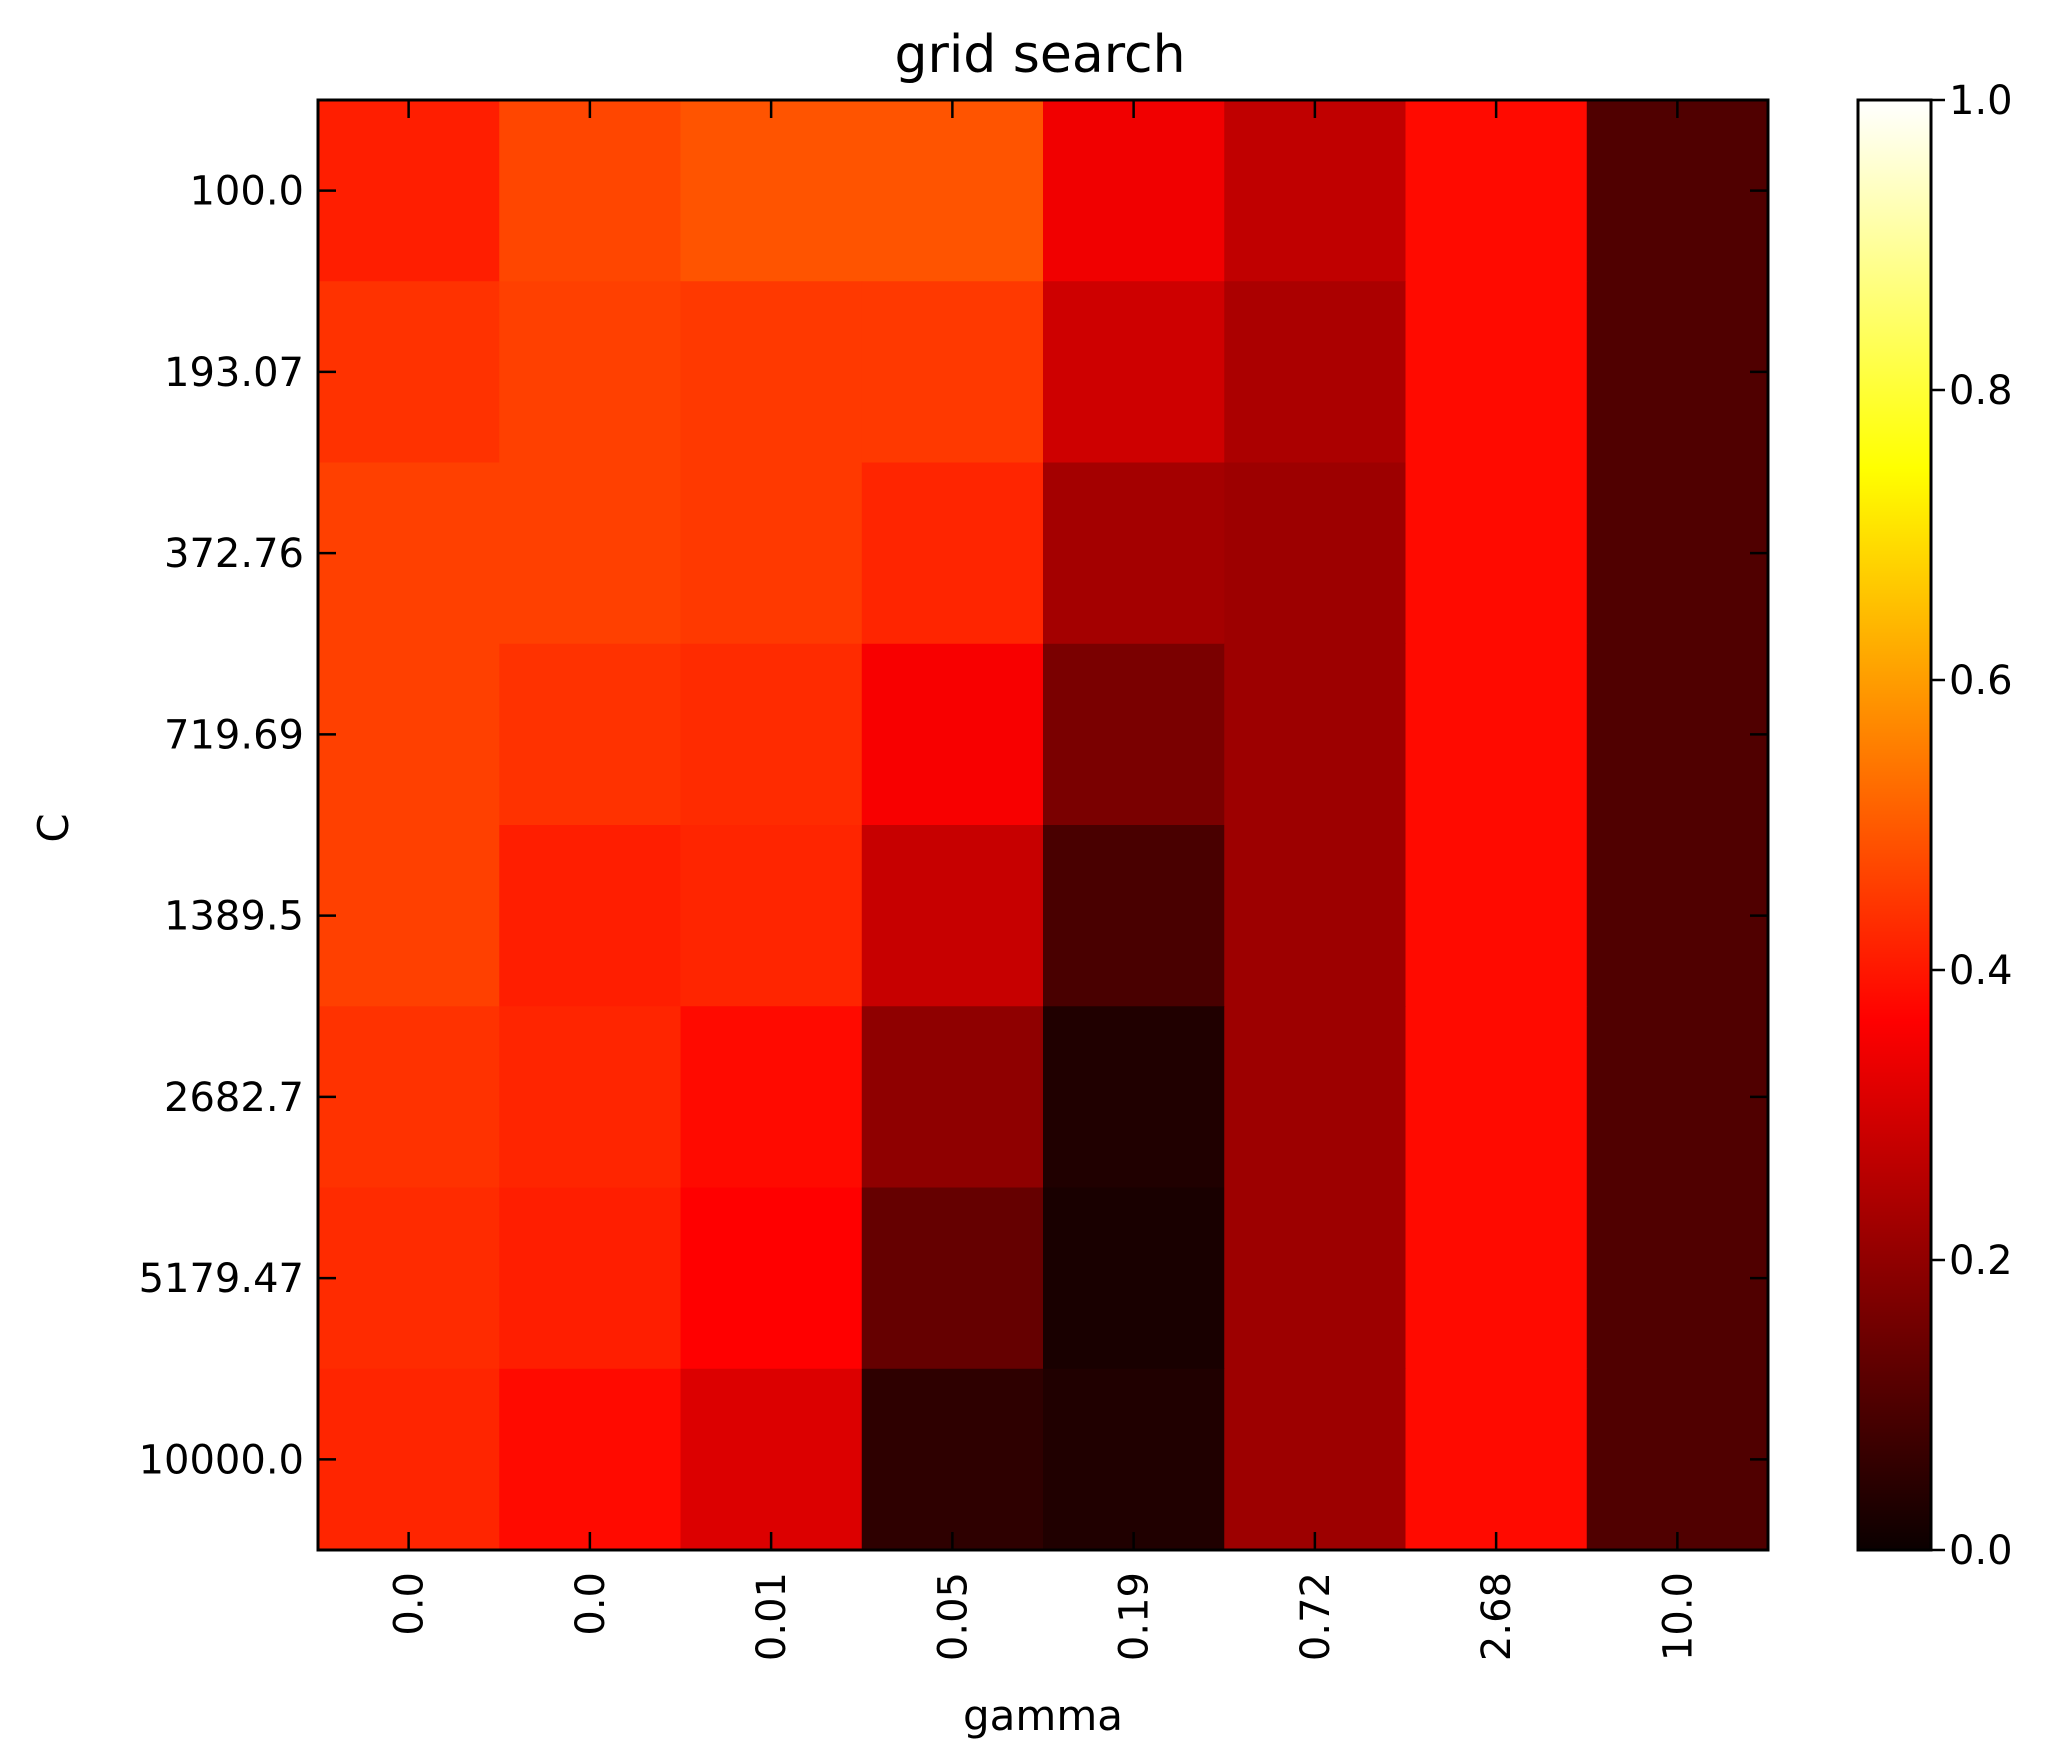 This screenshot has width=2056, height=1761. What do you see at coordinates (1678, 1616) in the screenshot?
I see `x-tick-label: 10.0` at bounding box center [1678, 1616].